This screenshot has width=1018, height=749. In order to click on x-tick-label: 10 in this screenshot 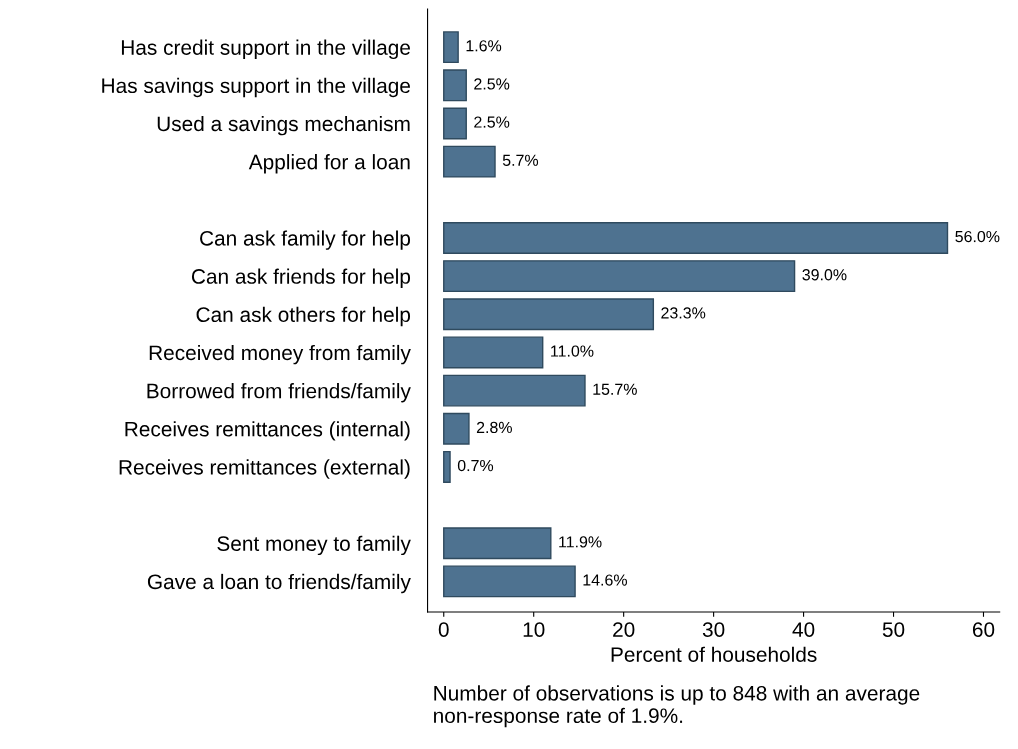, I will do `click(534, 629)`.